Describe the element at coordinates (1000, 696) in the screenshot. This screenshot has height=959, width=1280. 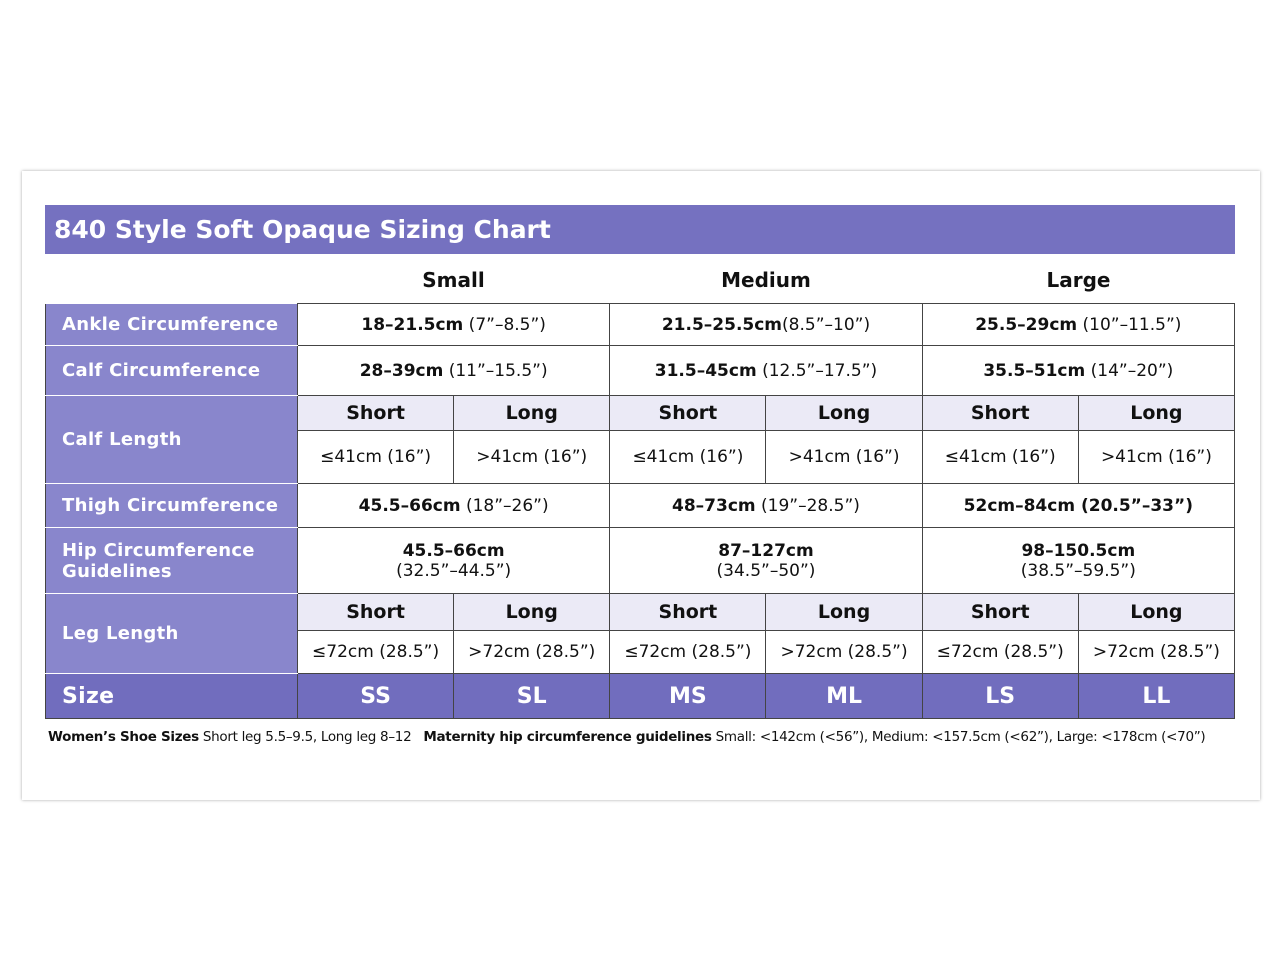
I see `size-code: LS` at that location.